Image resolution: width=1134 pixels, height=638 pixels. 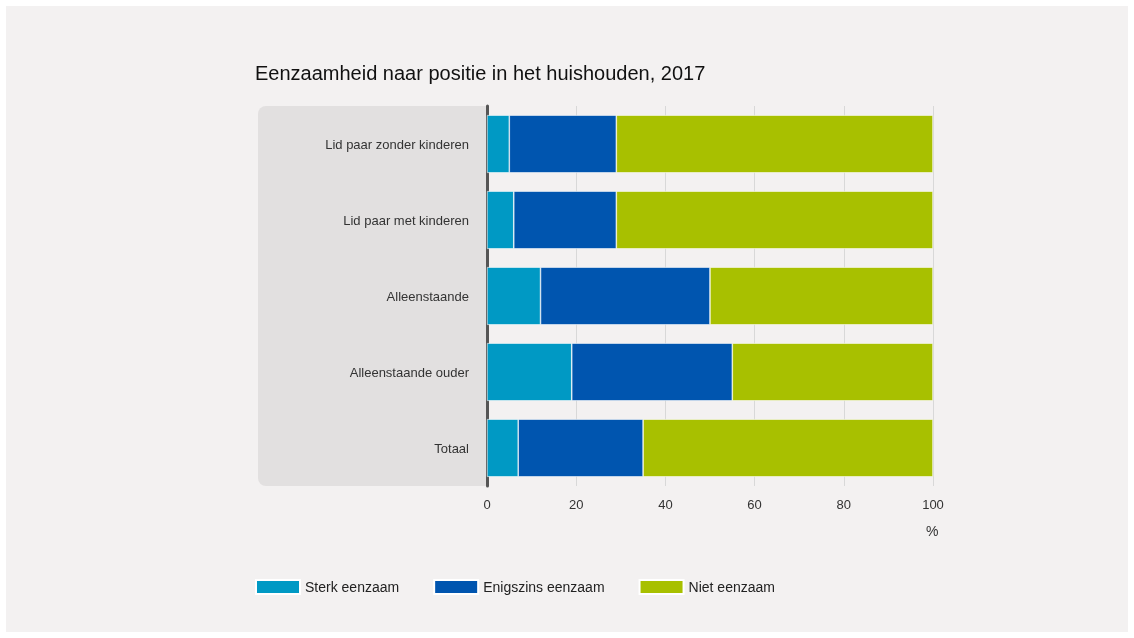 What do you see at coordinates (352, 587) in the screenshot?
I see `legend-label: Sterk eenzaam` at bounding box center [352, 587].